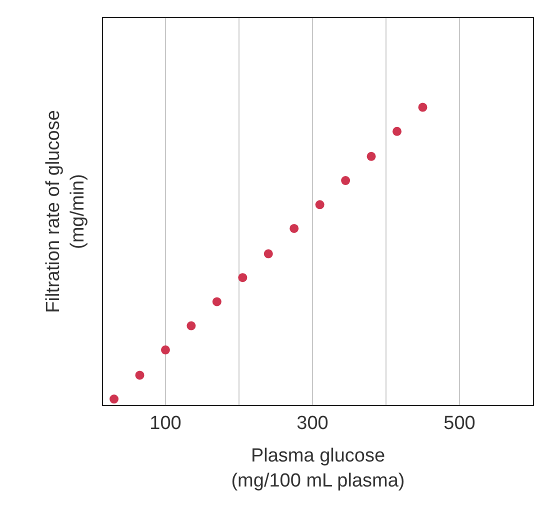  I want to click on x-axis-title: Plasma glucose (mg/100 mL plasma), so click(318, 469).